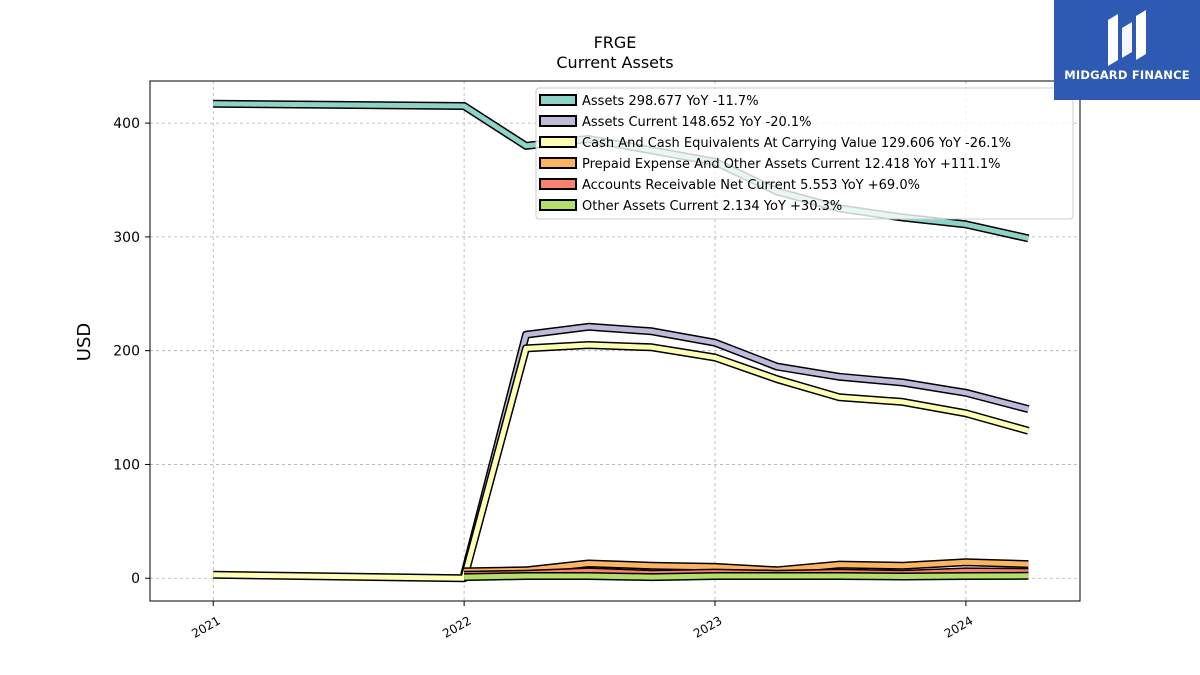 The width and height of the screenshot is (1200, 675). What do you see at coordinates (707, 626) in the screenshot?
I see `x-tick-label: 2023` at bounding box center [707, 626].